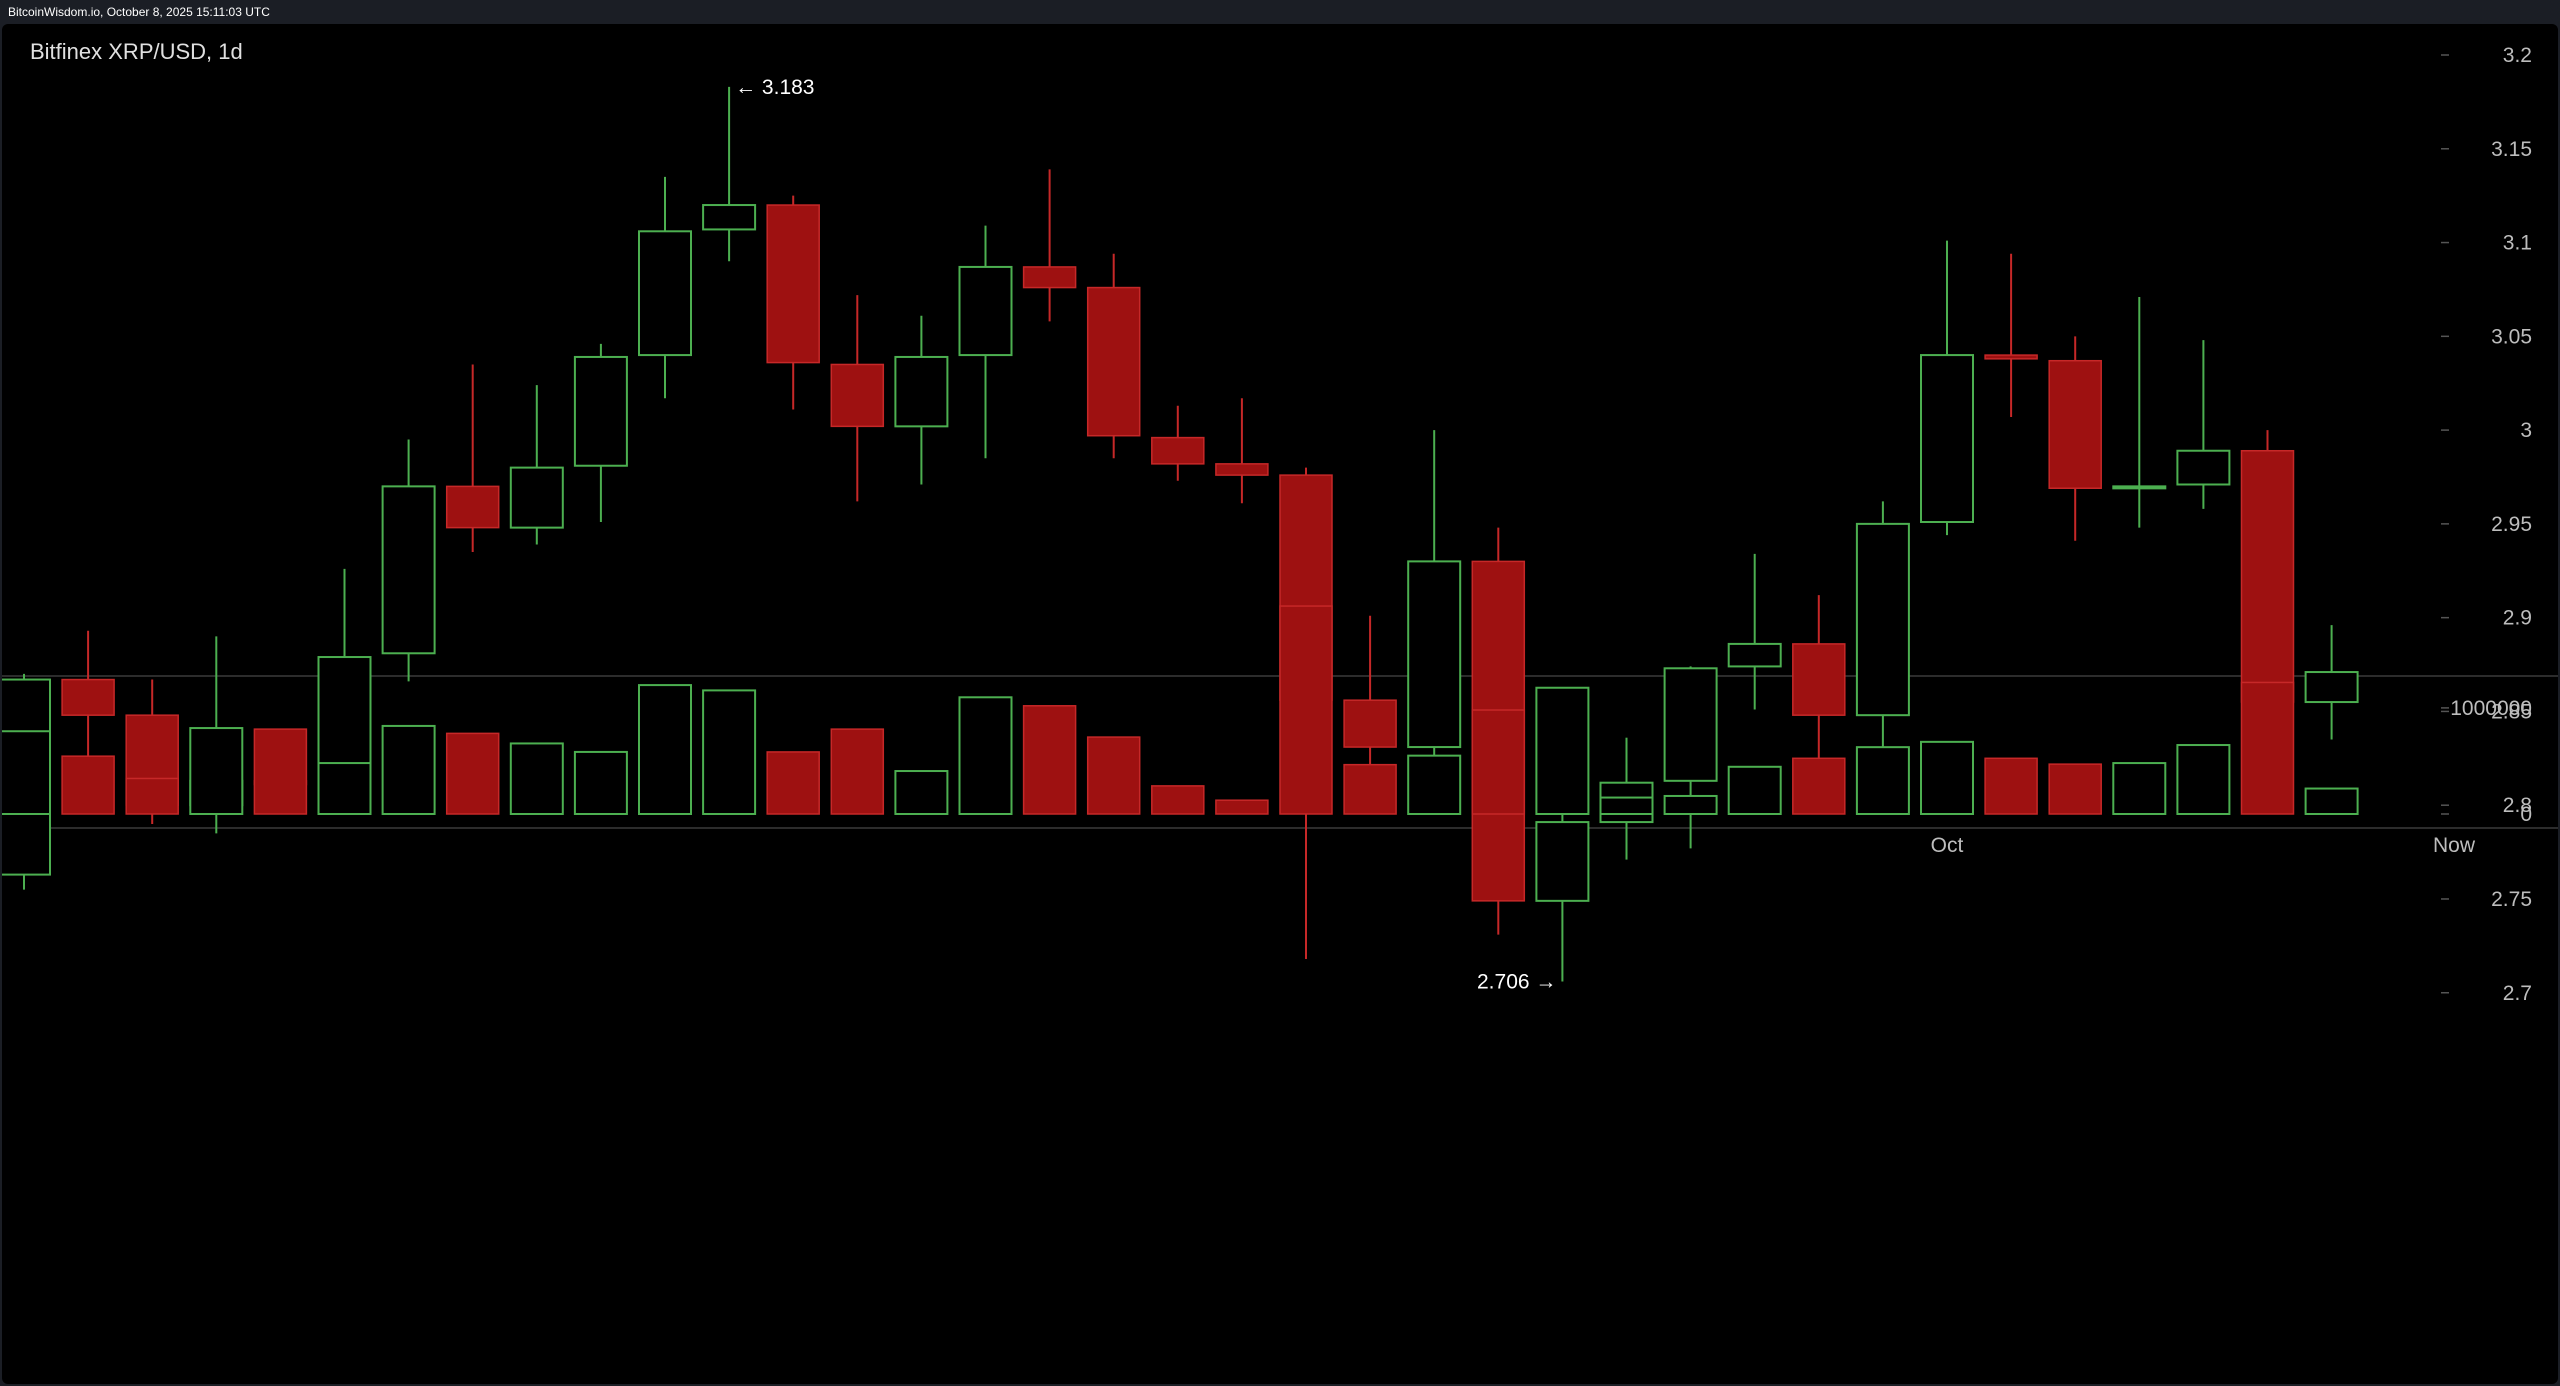  I want to click on price-tick-label: 3, so click(2526, 430).